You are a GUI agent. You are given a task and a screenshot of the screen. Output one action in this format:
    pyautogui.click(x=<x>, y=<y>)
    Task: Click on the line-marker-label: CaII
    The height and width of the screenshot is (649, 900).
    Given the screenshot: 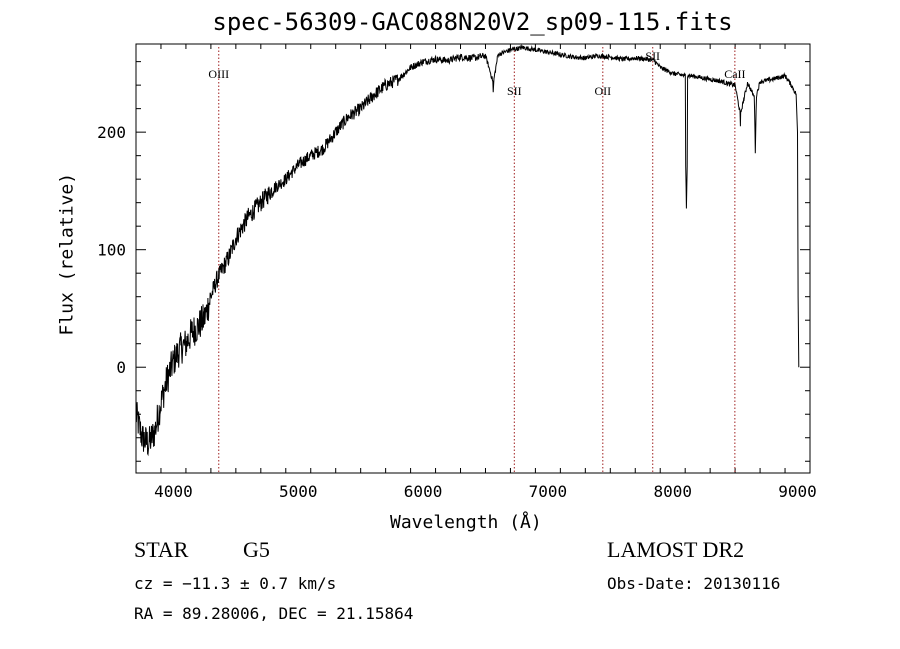 What is the action you would take?
    pyautogui.click(x=734, y=74)
    